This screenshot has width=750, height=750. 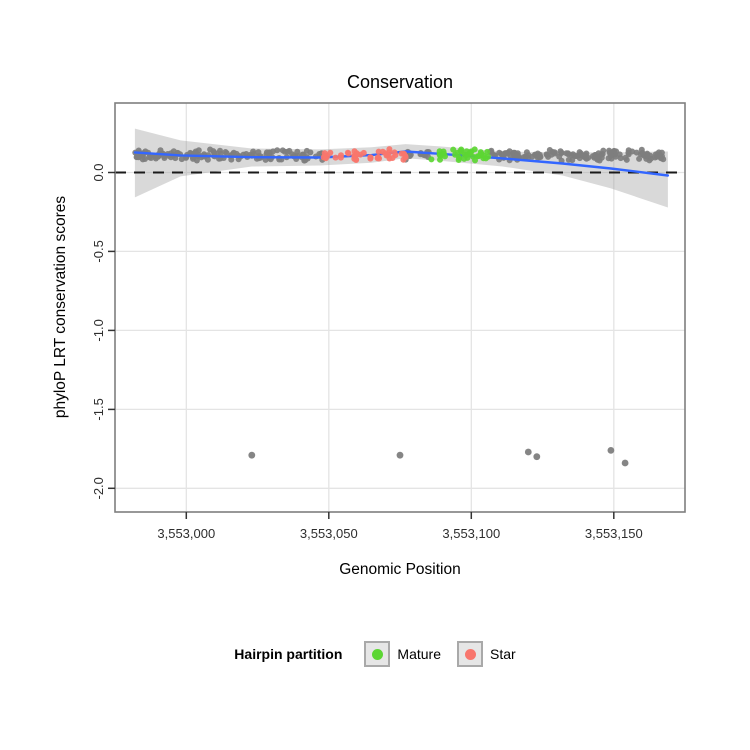 I want to click on legend-key-star, so click(x=470, y=654).